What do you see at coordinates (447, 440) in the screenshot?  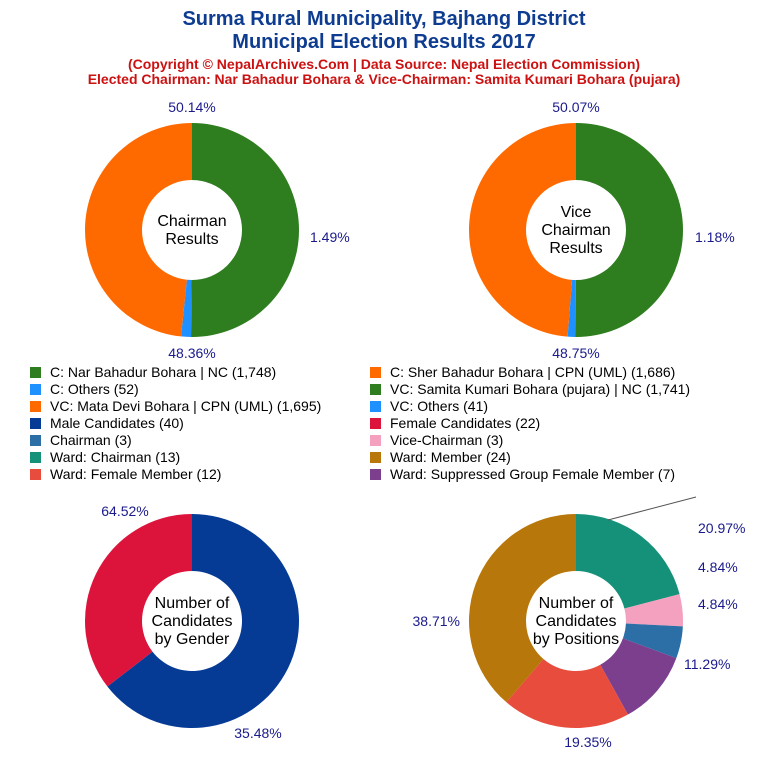 I see `legend-label: Vice-Chairman (3)` at bounding box center [447, 440].